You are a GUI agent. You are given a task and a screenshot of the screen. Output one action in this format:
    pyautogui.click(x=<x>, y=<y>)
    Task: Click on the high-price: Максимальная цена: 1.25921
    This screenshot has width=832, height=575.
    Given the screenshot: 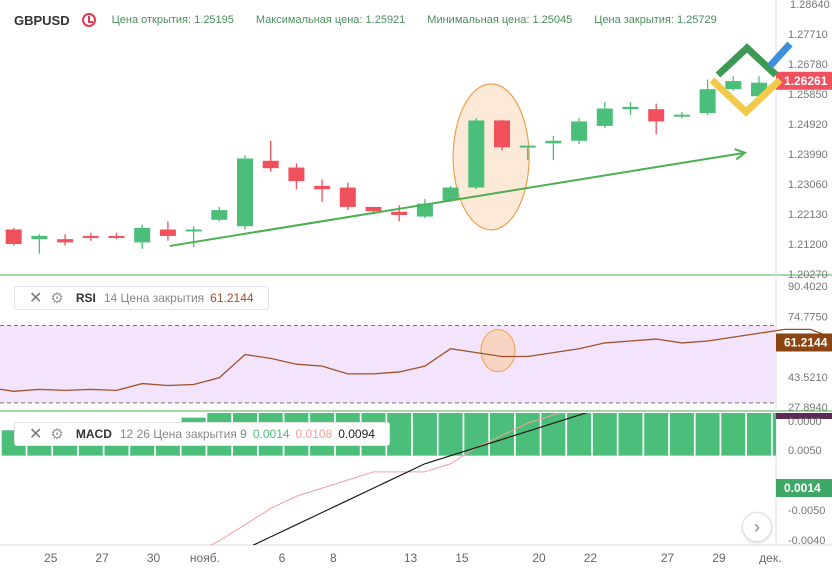 What is the action you would take?
    pyautogui.click(x=330, y=20)
    